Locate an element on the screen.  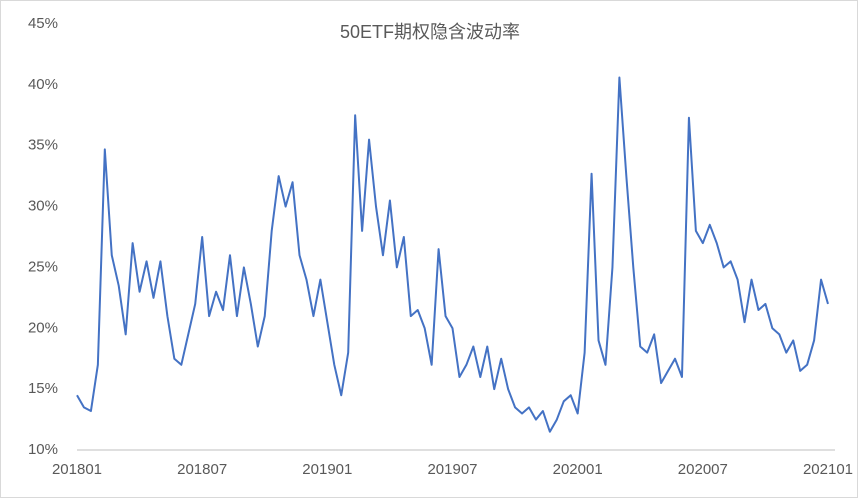
x-tick-label: 202007 is located at coordinates (703, 469).